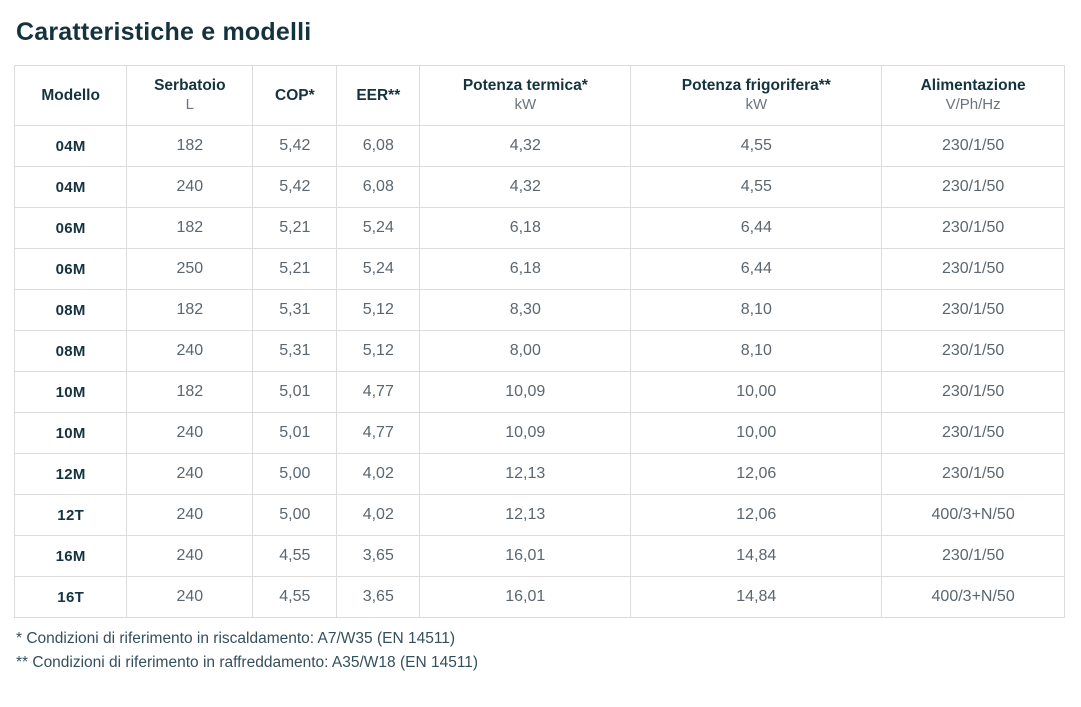 Image resolution: width=1081 pixels, height=707 pixels. Describe the element at coordinates (756, 433) in the screenshot. I see `cell-potenza_frigorifera: 10,00` at that location.